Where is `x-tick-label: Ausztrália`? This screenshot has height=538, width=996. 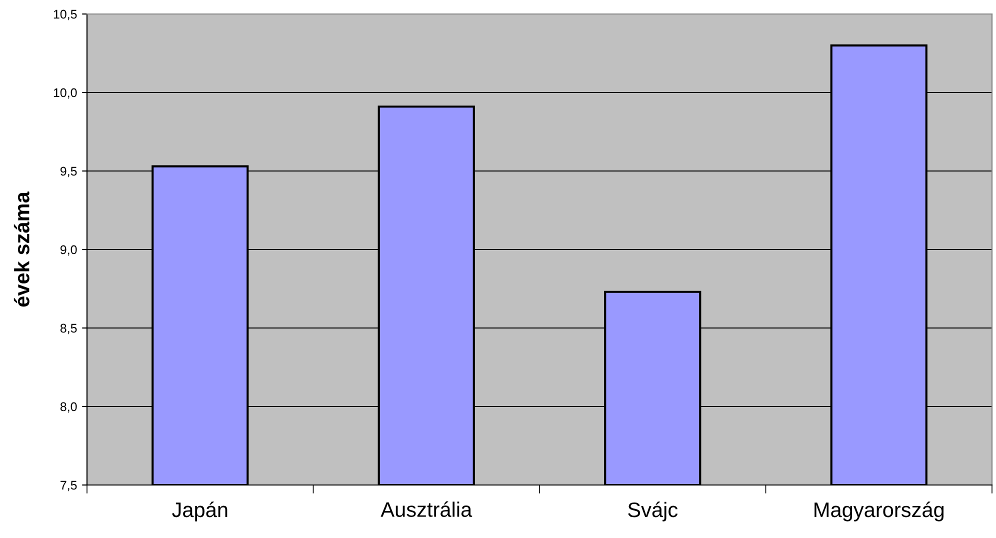 x-tick-label: Ausztrália is located at coordinates (426, 509).